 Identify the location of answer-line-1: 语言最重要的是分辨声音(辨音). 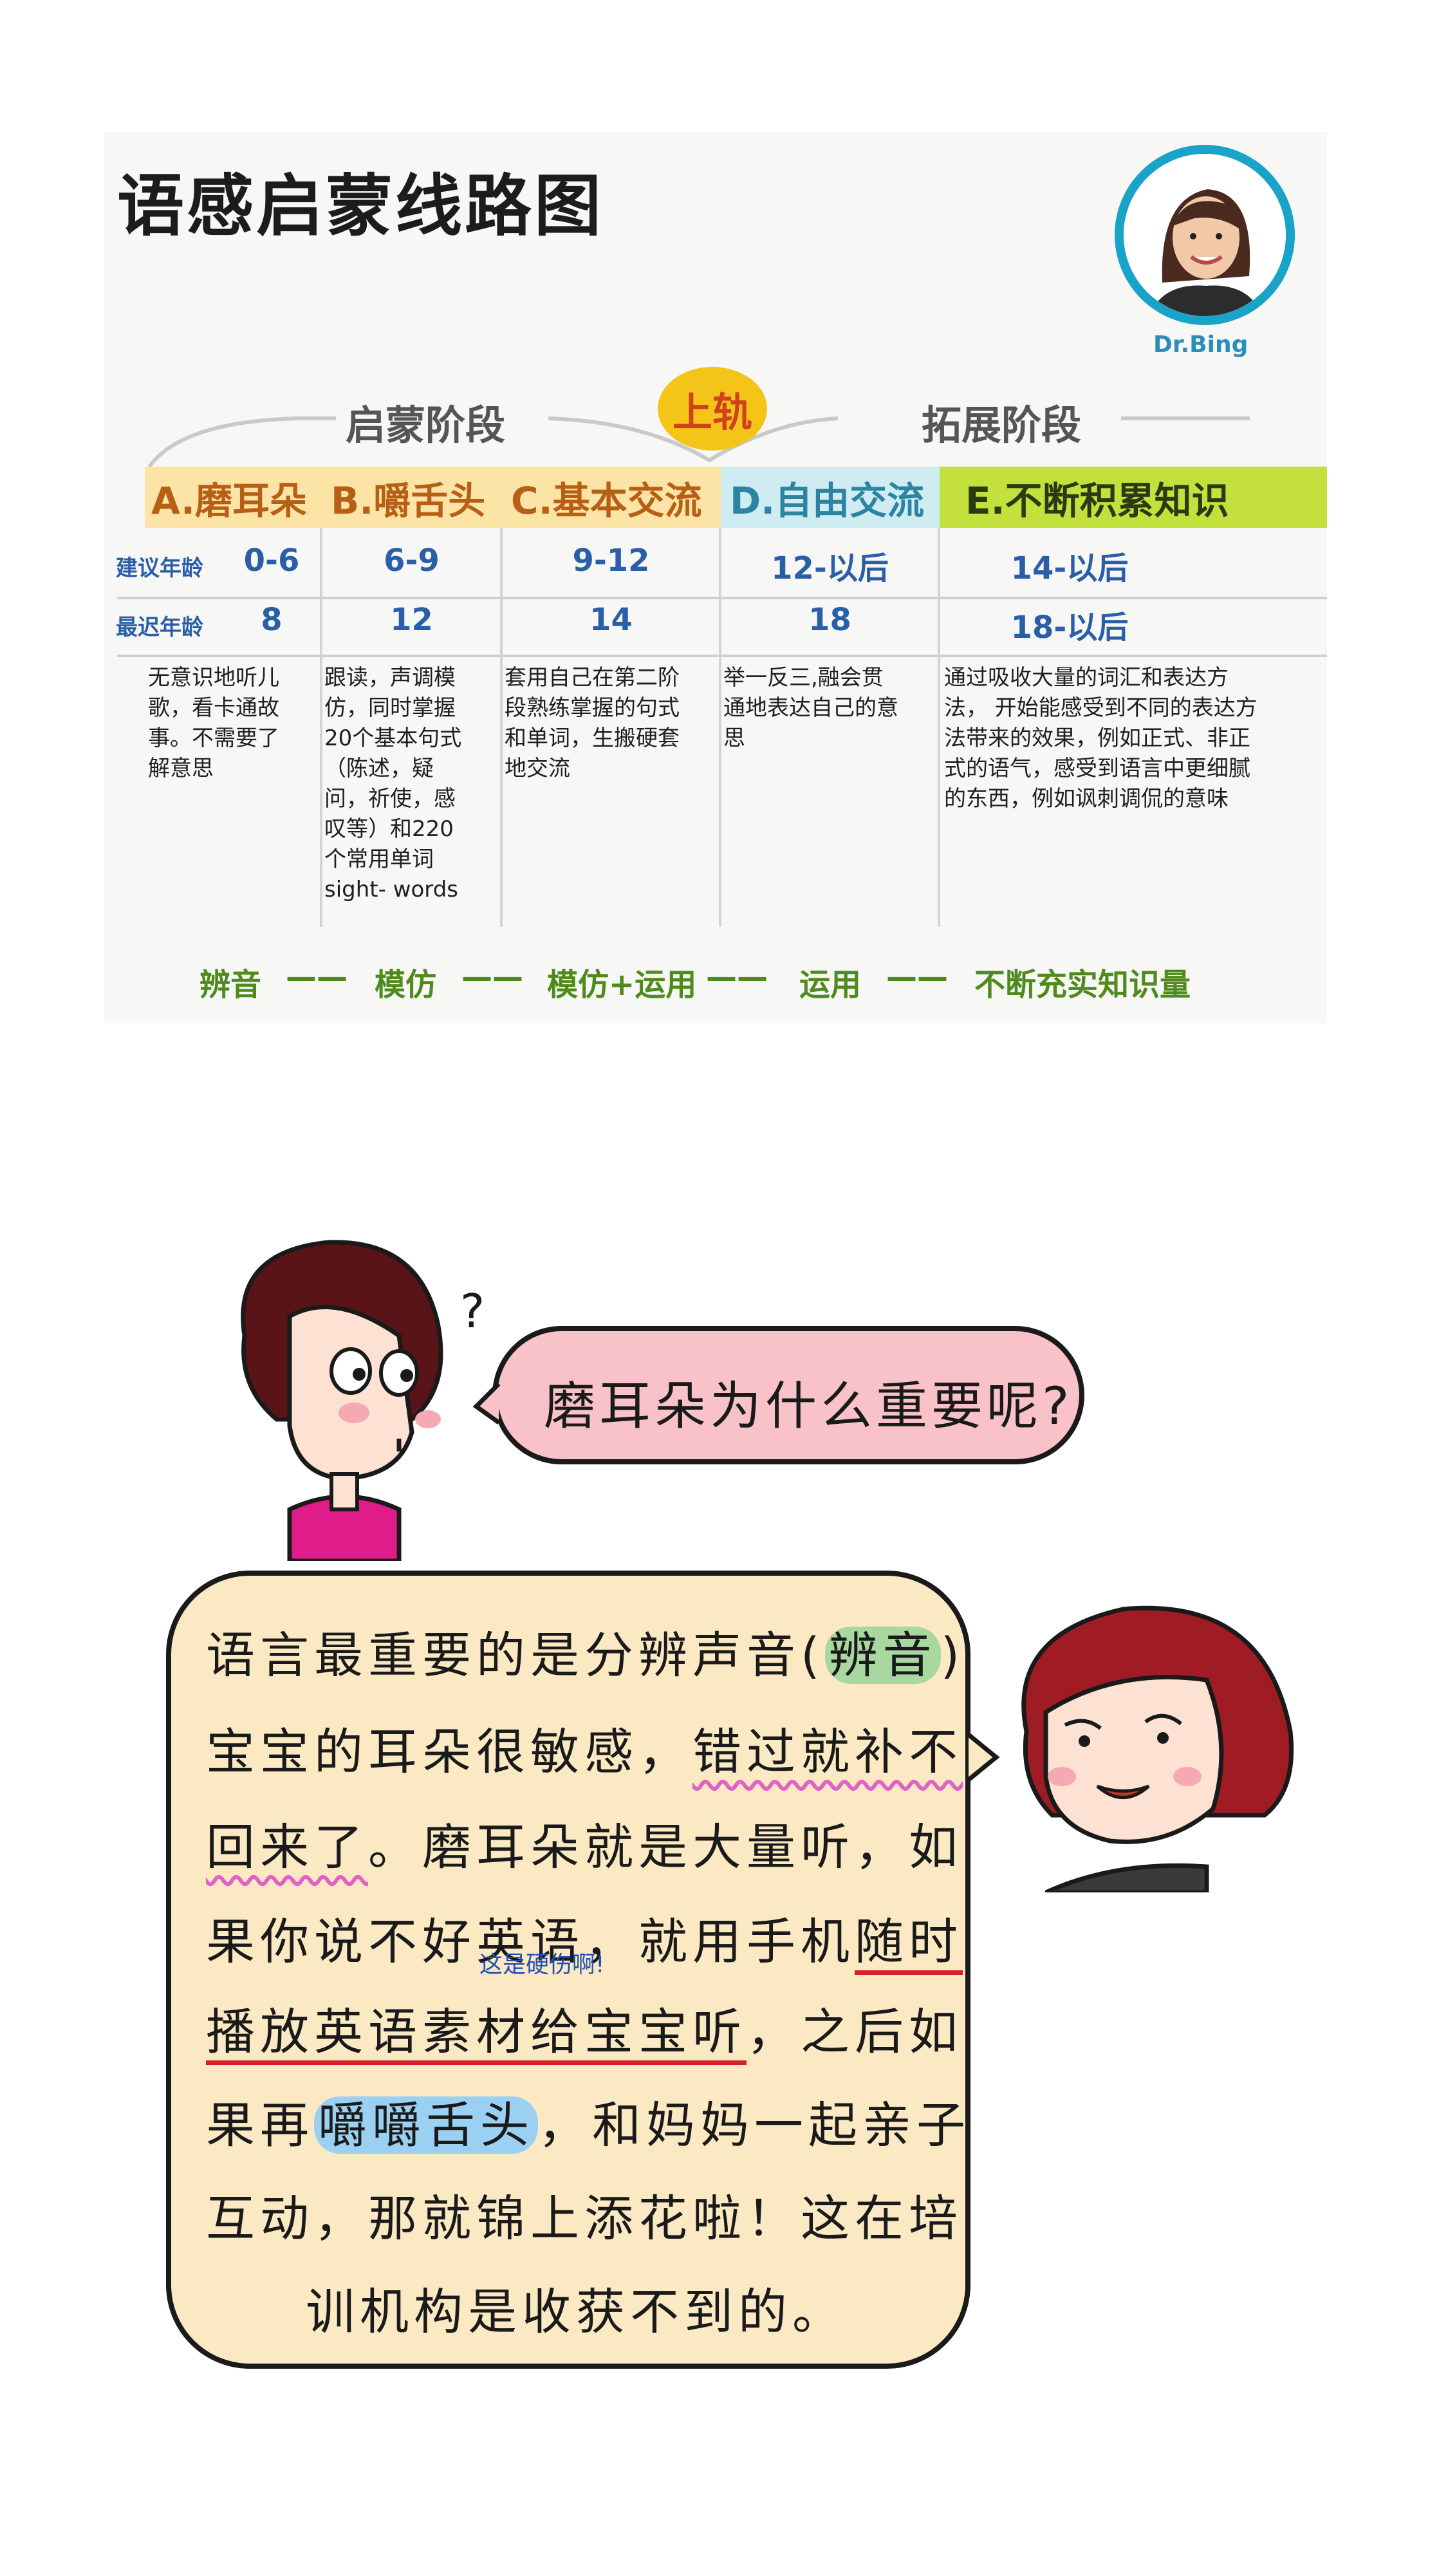
(585, 1655).